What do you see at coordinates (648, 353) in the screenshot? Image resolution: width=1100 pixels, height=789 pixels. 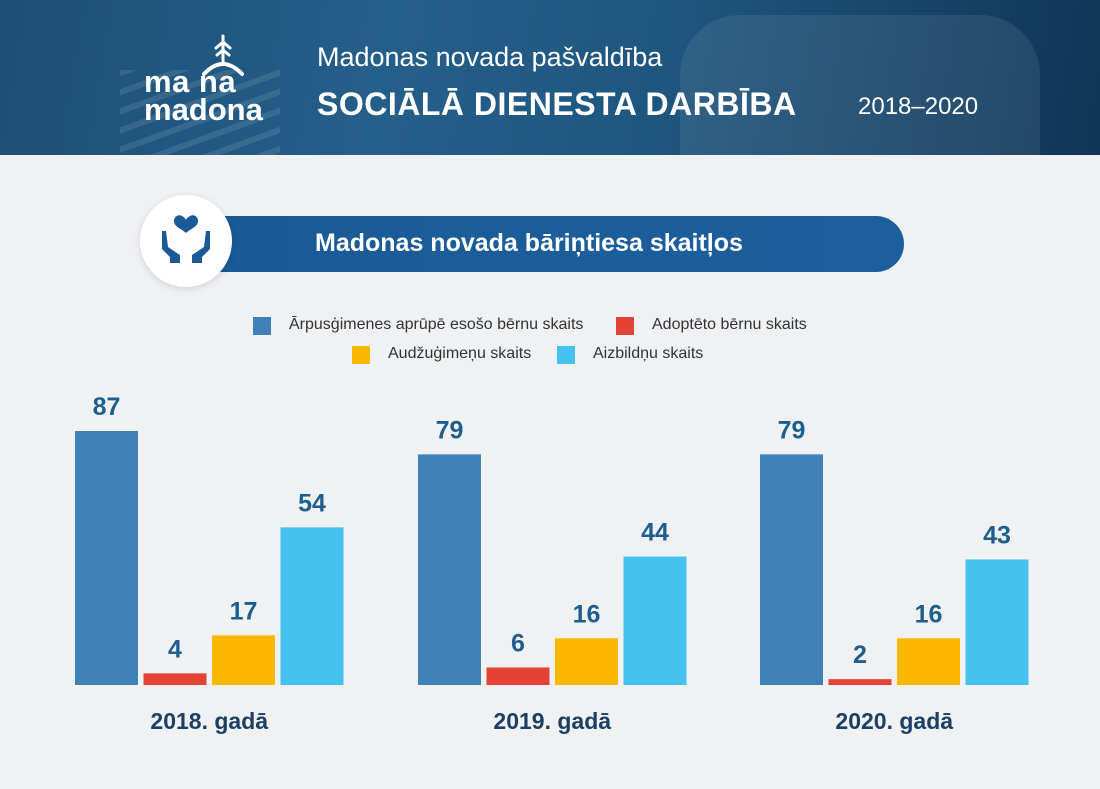 I see `legend-label: Aizbildņu skaits` at bounding box center [648, 353].